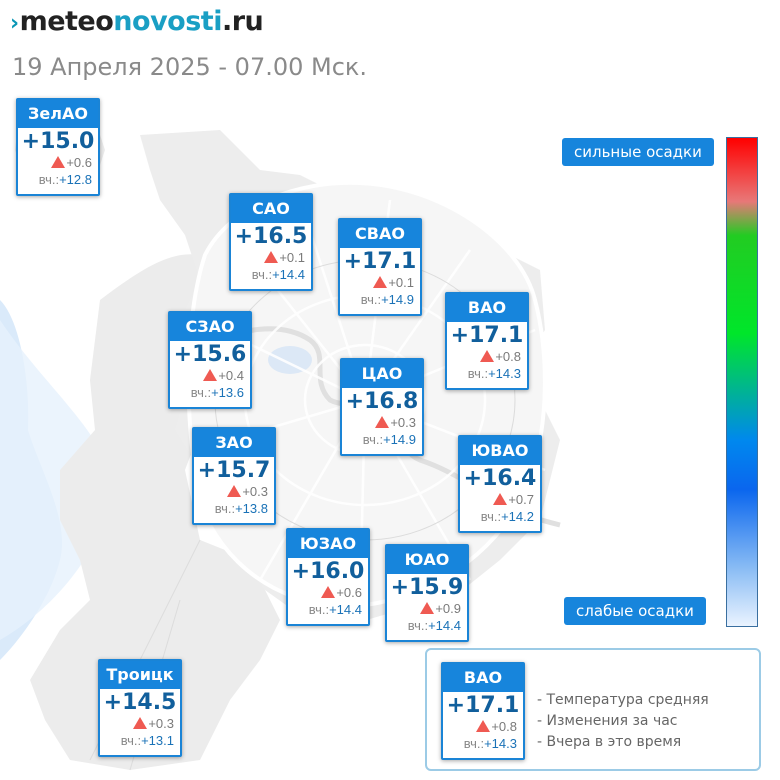  What do you see at coordinates (382, 374) in the screenshot?
I see `district-name: ЦАО` at bounding box center [382, 374].